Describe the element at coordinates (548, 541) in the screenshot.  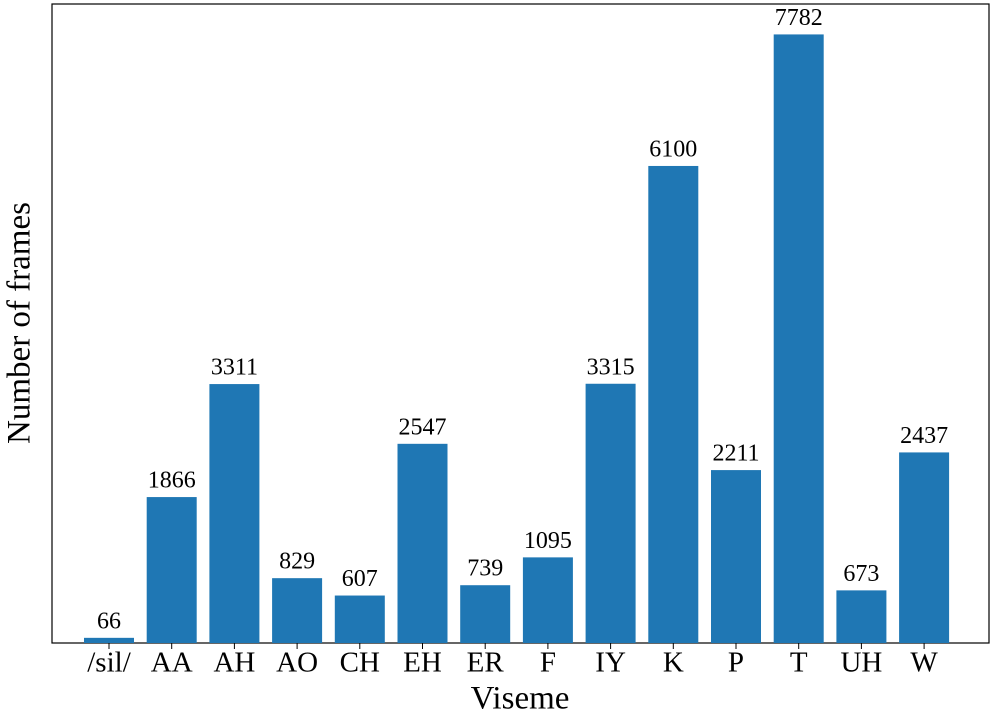
I see `value-label: 1095` at that location.